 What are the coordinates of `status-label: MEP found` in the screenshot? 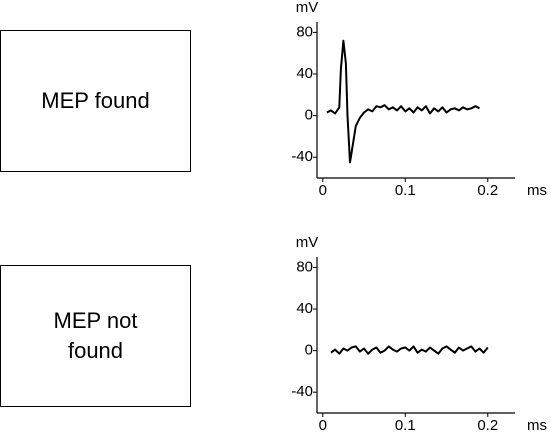 It's located at (95, 100).